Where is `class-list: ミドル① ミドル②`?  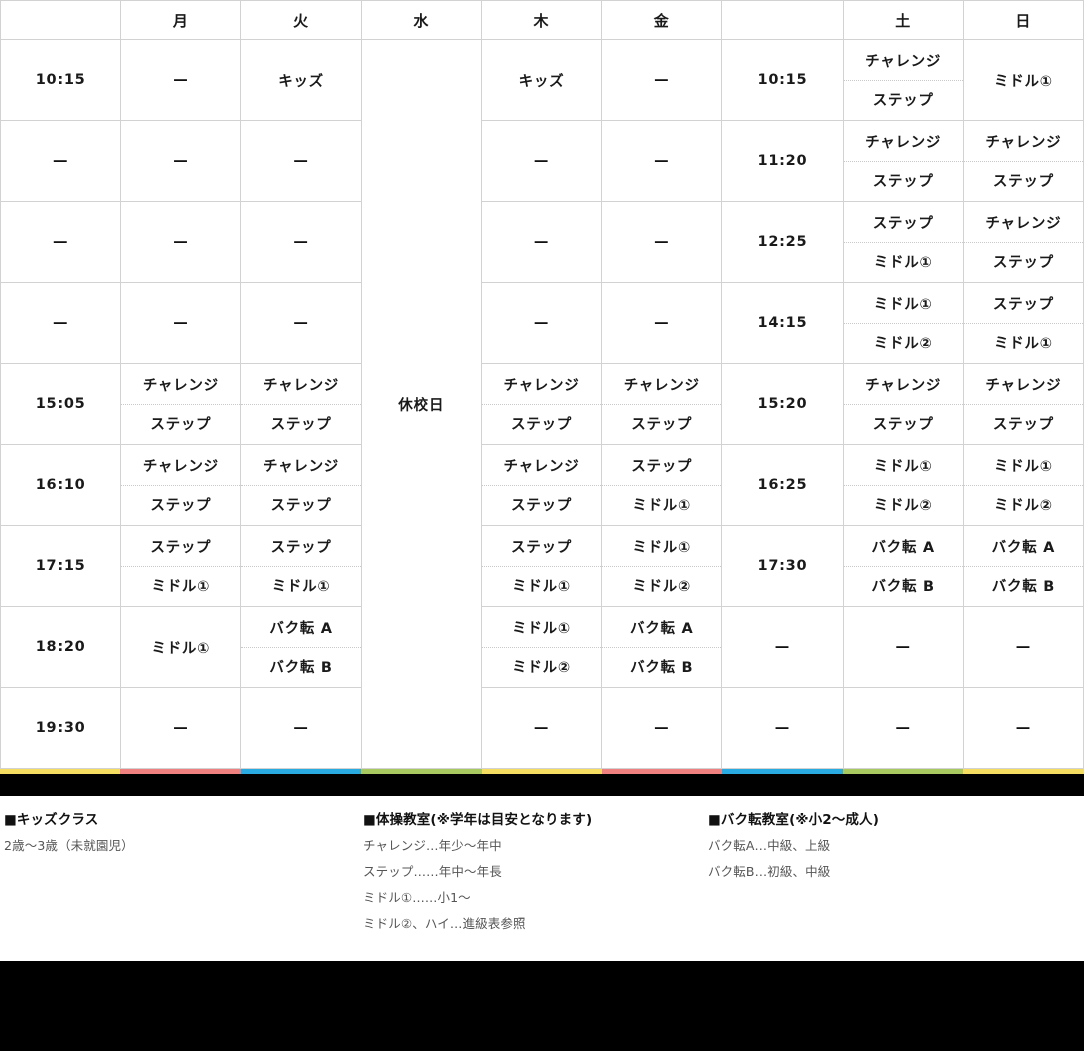
class-list: ミドル① ミドル② is located at coordinates (903, 323).